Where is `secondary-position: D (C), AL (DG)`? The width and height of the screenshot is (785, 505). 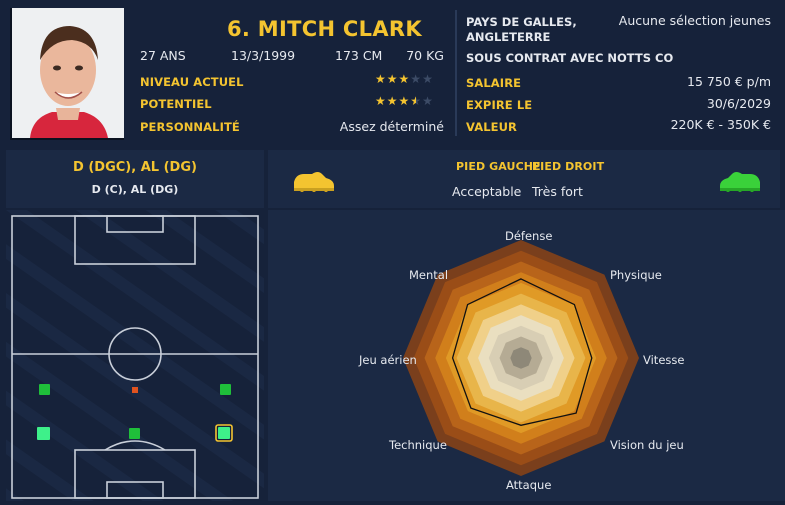
secondary-position: D (C), AL (DG) is located at coordinates (135, 189).